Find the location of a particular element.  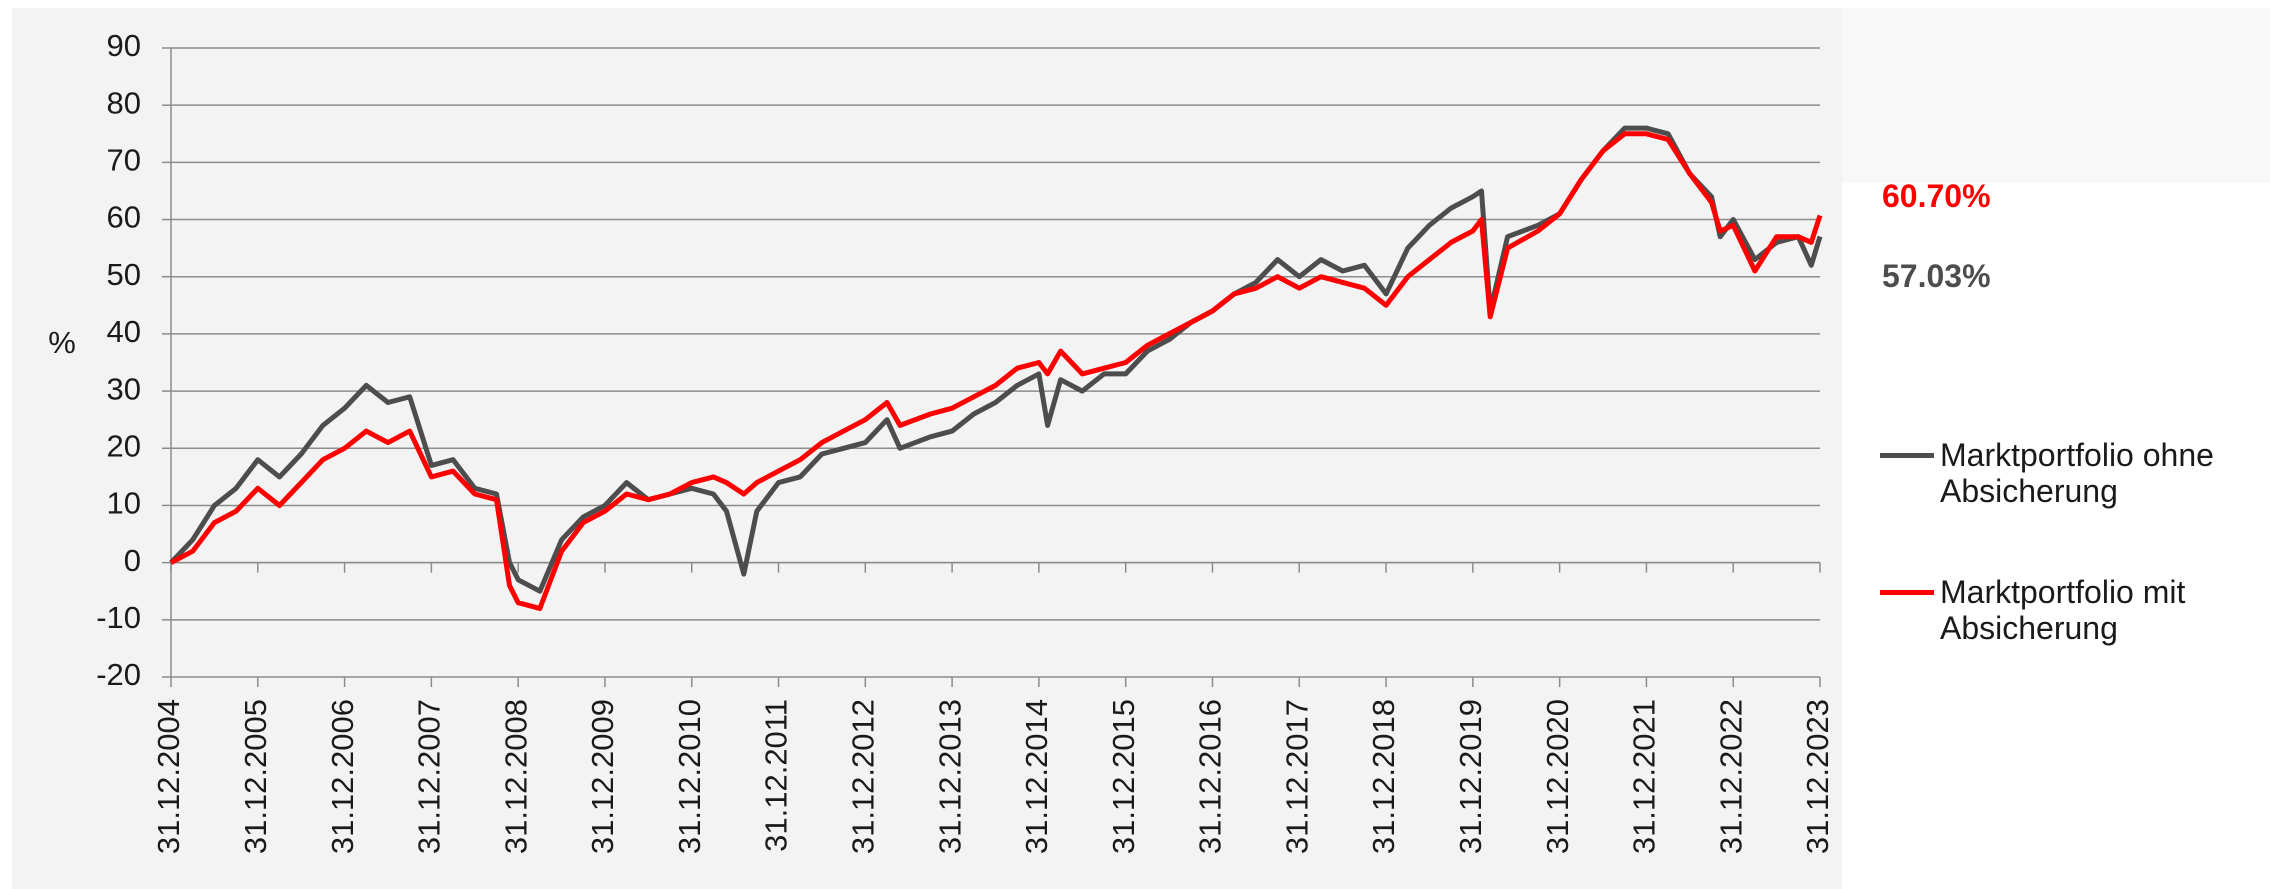

y-tick-label: 50 is located at coordinates (124, 274).